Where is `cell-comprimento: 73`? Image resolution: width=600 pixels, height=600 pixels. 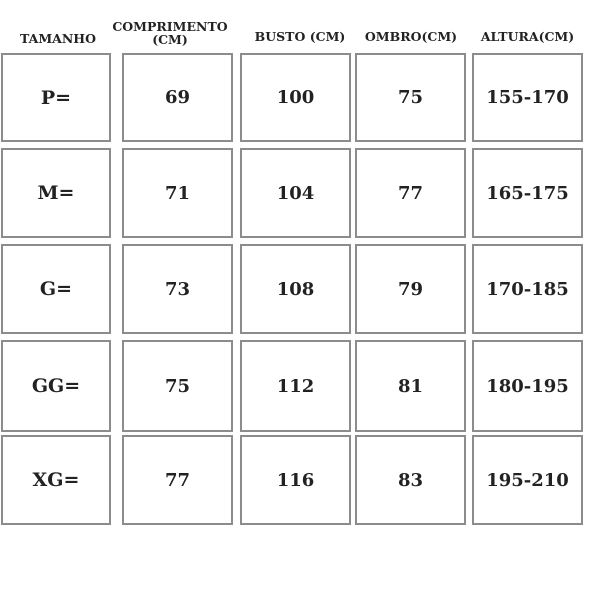
cell-comprimento: 73 is located at coordinates (177, 289).